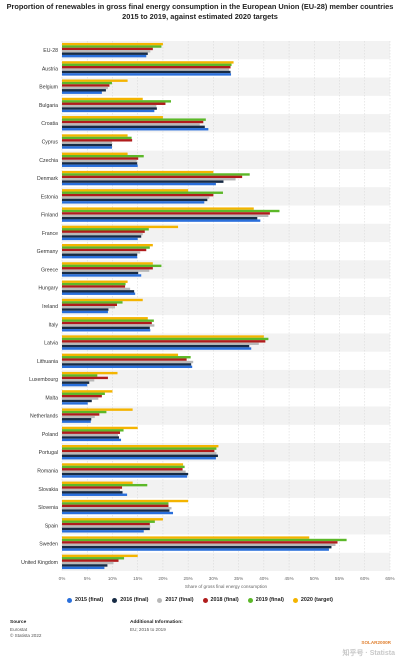 Image resolution: width=400 pixels, height=658 pixels. Describe the element at coordinates (314, 578) in the screenshot. I see `x-tick-label: 50%` at that location.